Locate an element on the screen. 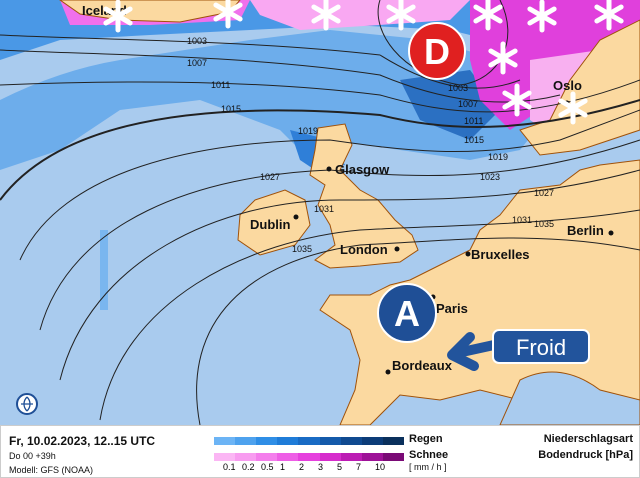  scale-tick: 10 is located at coordinates (380, 467).